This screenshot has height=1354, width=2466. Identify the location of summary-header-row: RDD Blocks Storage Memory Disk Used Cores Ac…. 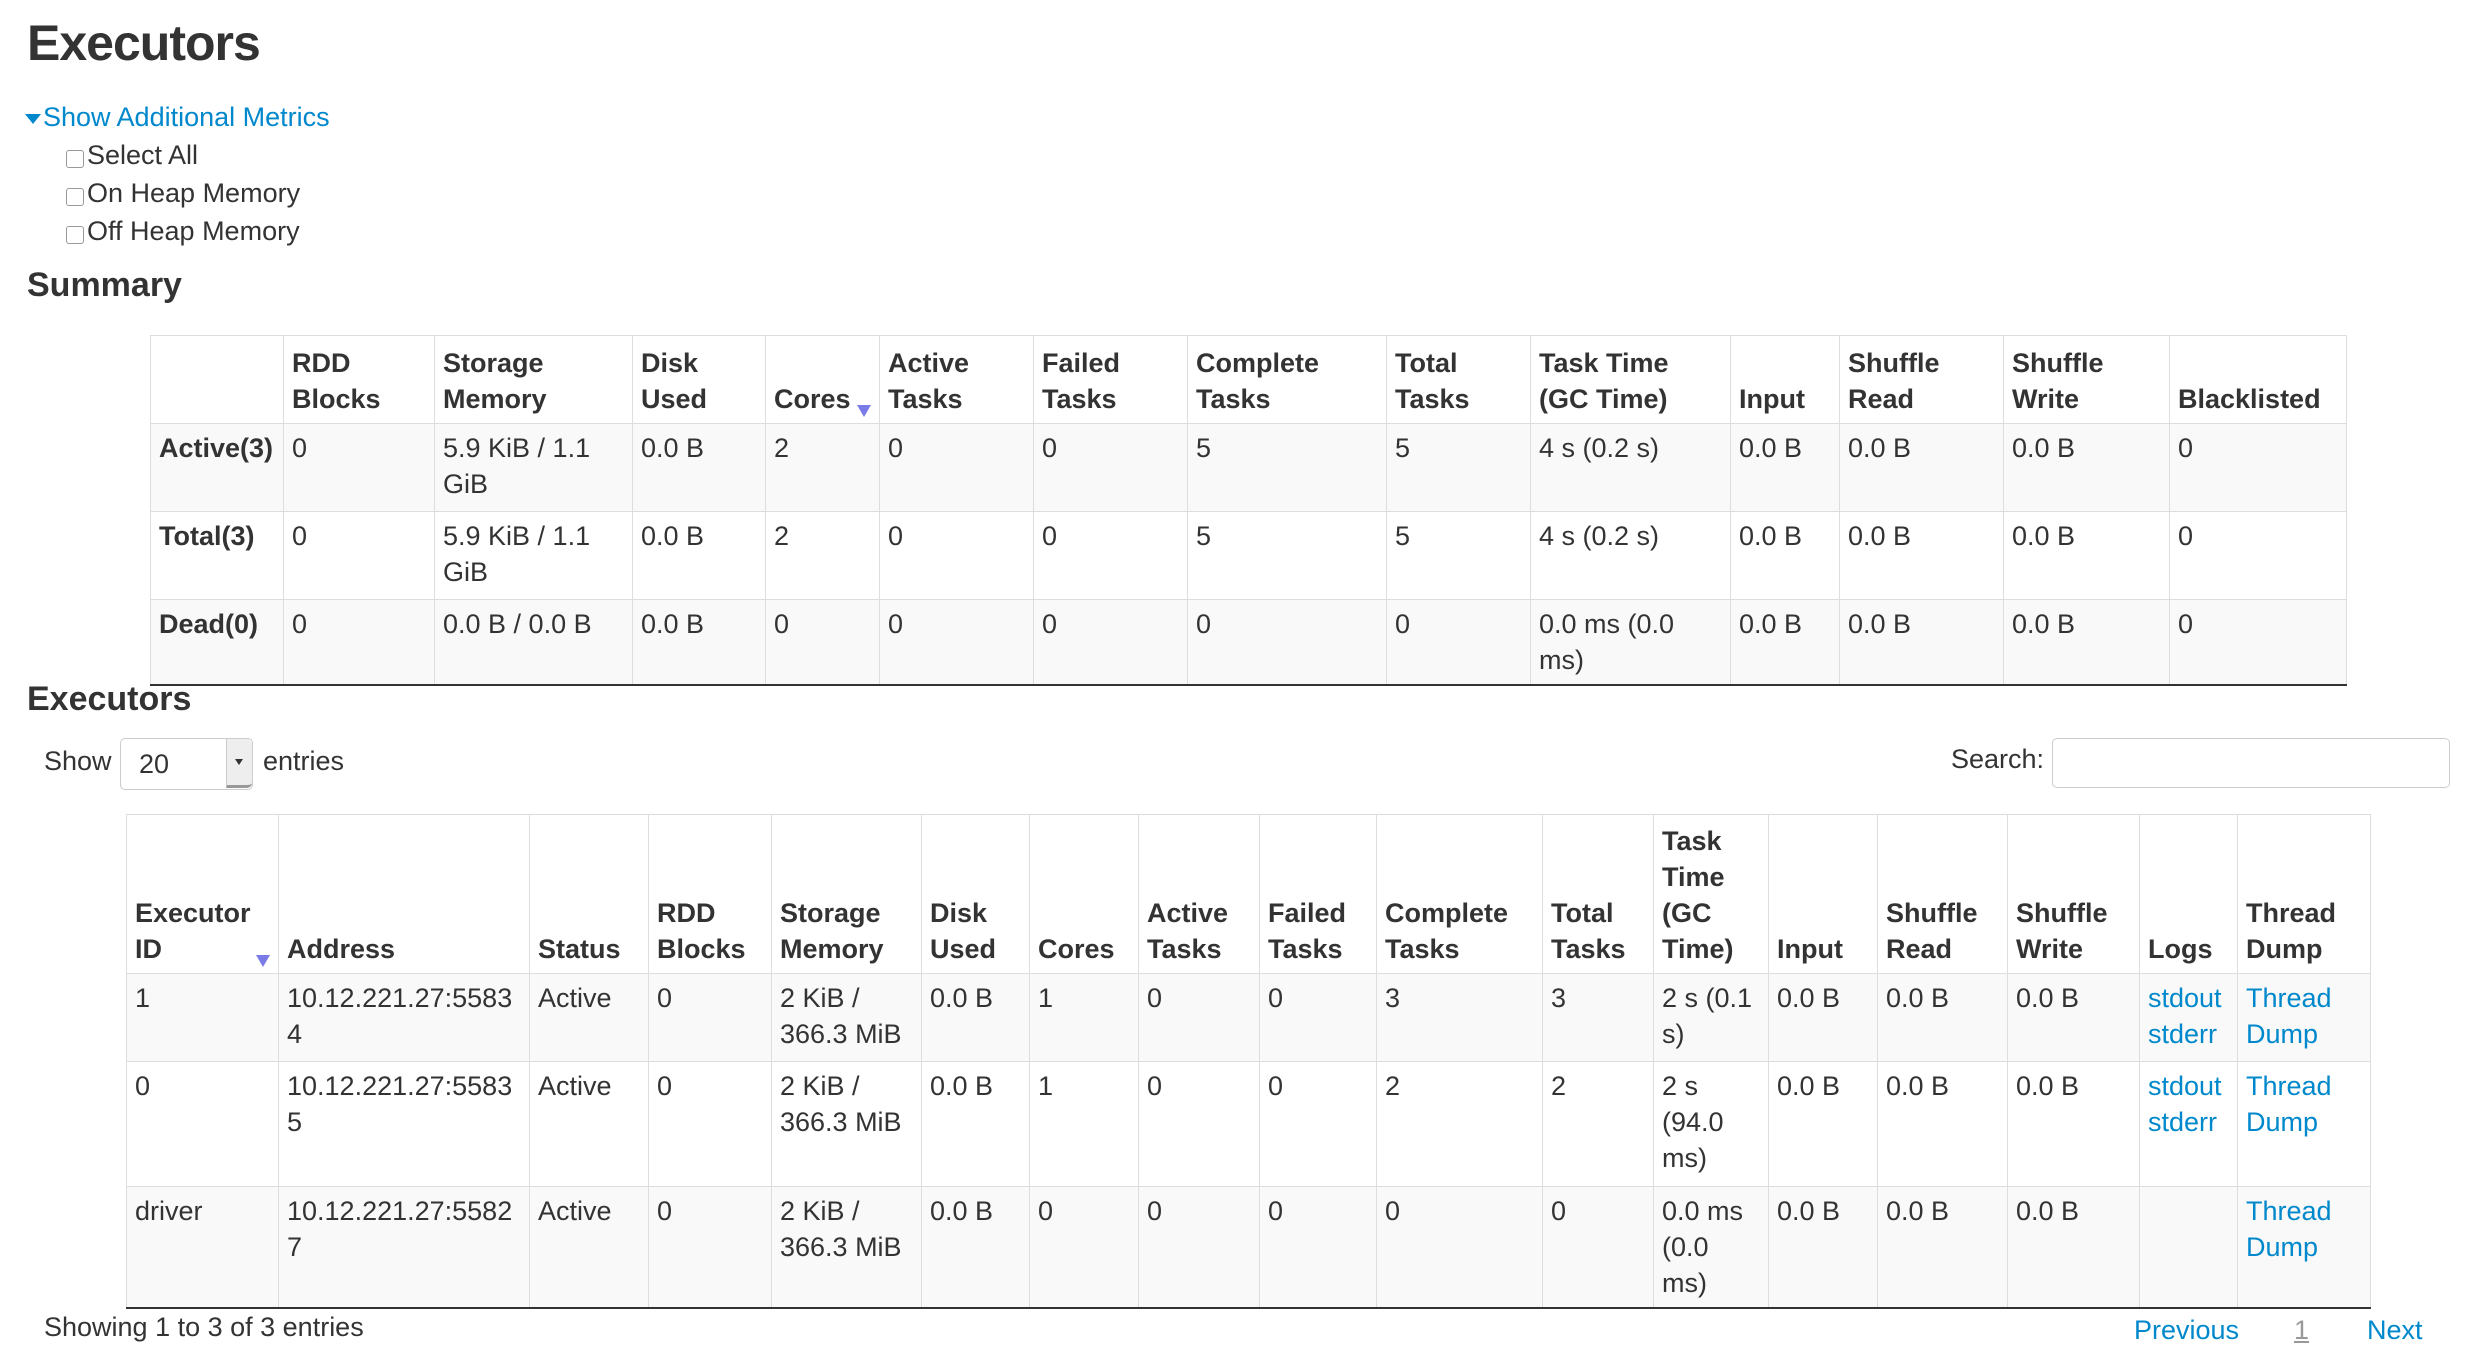
(1248, 379).